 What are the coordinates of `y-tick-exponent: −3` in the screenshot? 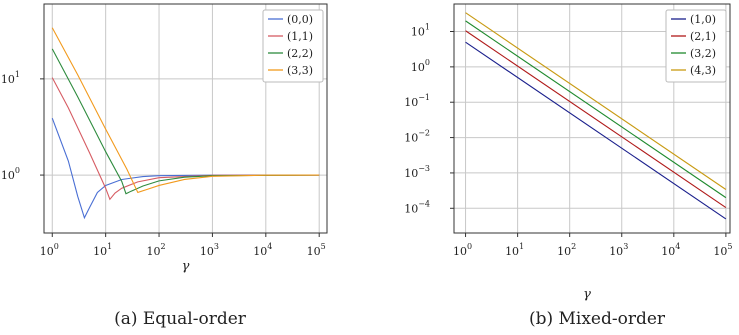 It's located at (424, 168).